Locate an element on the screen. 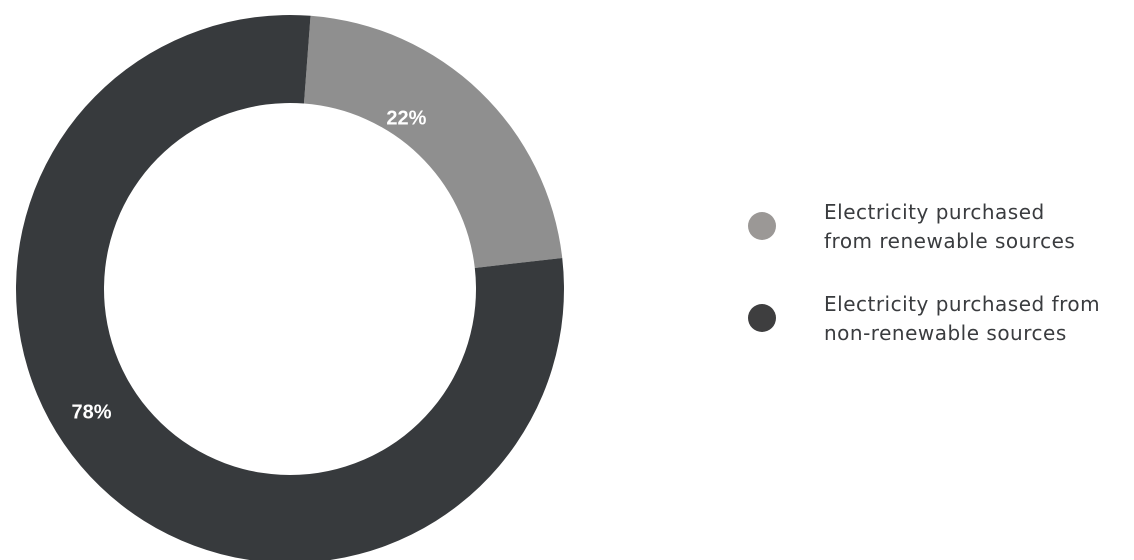  legend-label-line: from renewable sources is located at coordinates (950, 241).